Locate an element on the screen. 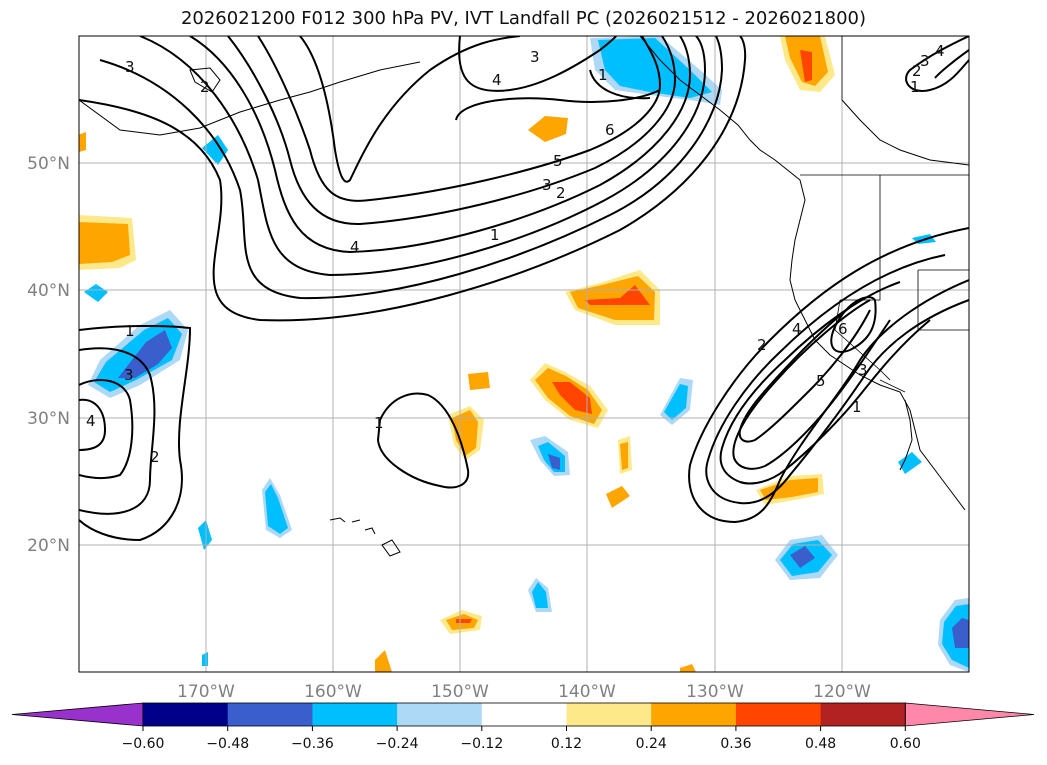 This screenshot has width=1047, height=765. lon-tick-label: 120°W is located at coordinates (842, 692).